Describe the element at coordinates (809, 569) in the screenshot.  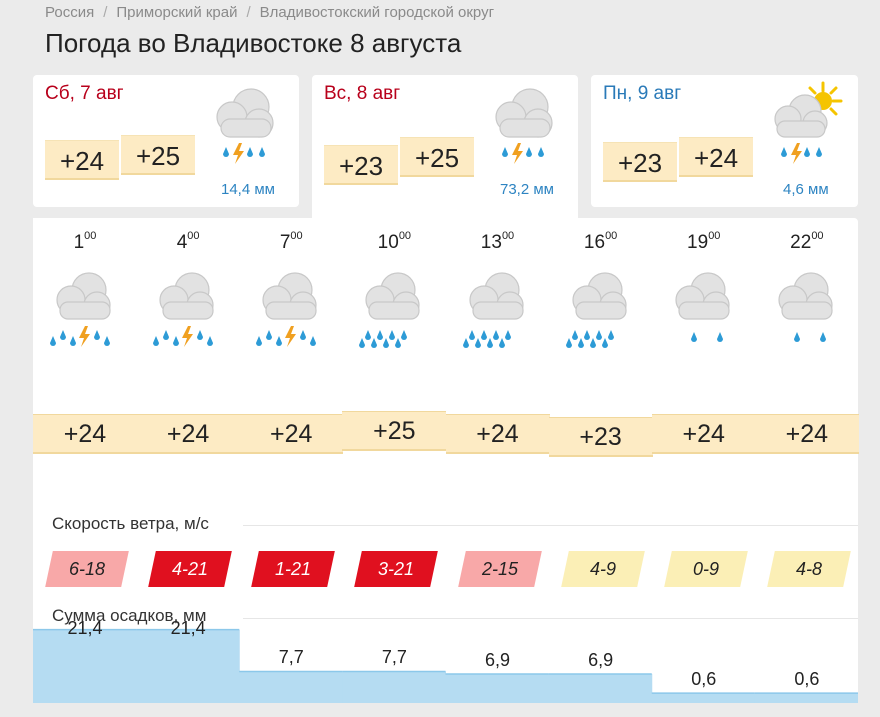
I see `wind-chip: 4-8` at that location.